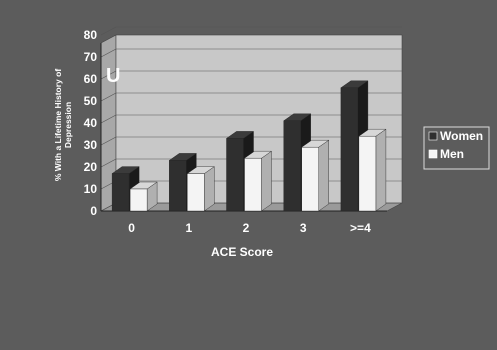 Image resolution: width=497 pixels, height=350 pixels. What do you see at coordinates (452, 154) in the screenshot?
I see `legend-label-men: Men` at bounding box center [452, 154].